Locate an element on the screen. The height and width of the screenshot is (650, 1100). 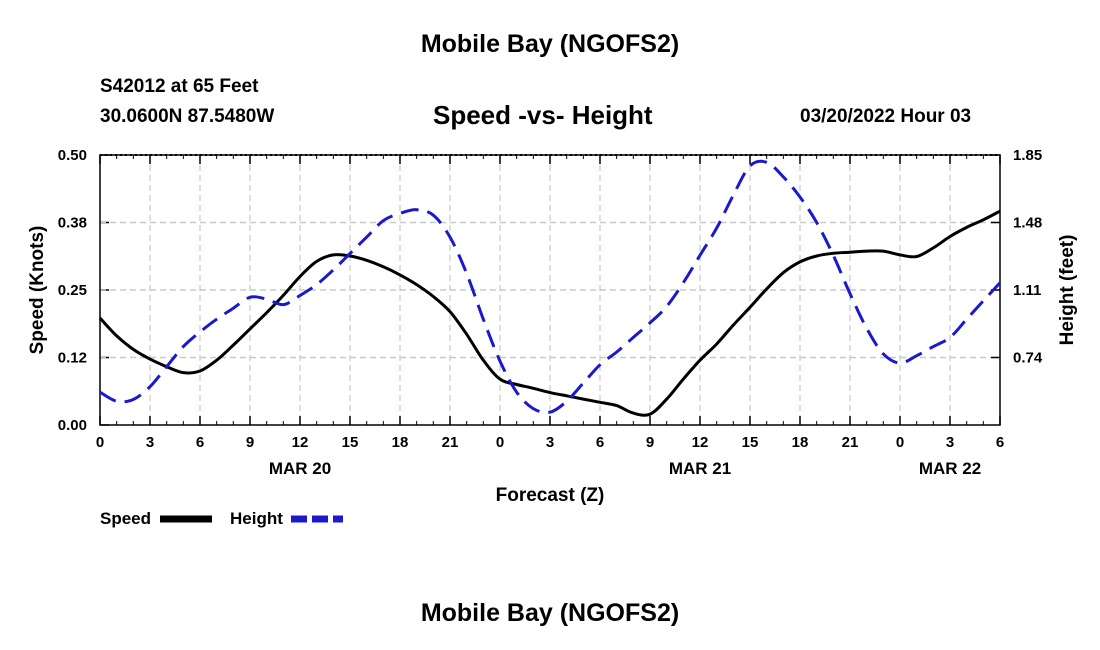
y-tick-label: 0.50 is located at coordinates (72, 155).